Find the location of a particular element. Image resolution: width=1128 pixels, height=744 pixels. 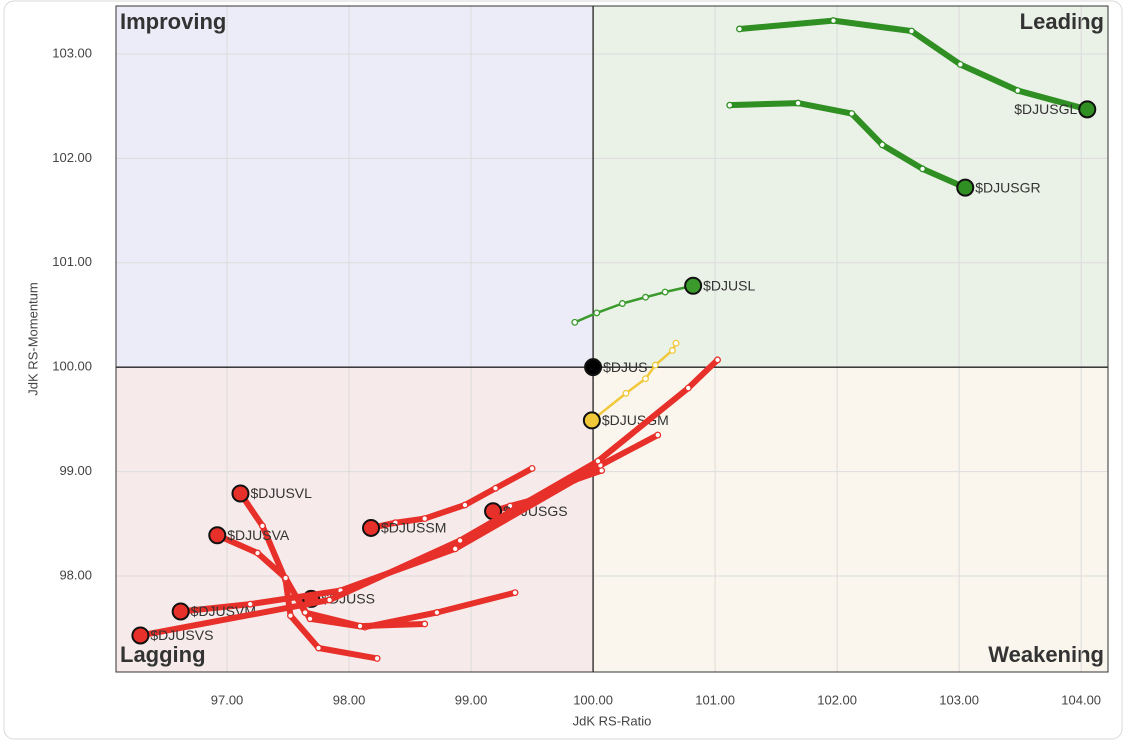

quadrant-label: Leading is located at coordinates (1062, 21).